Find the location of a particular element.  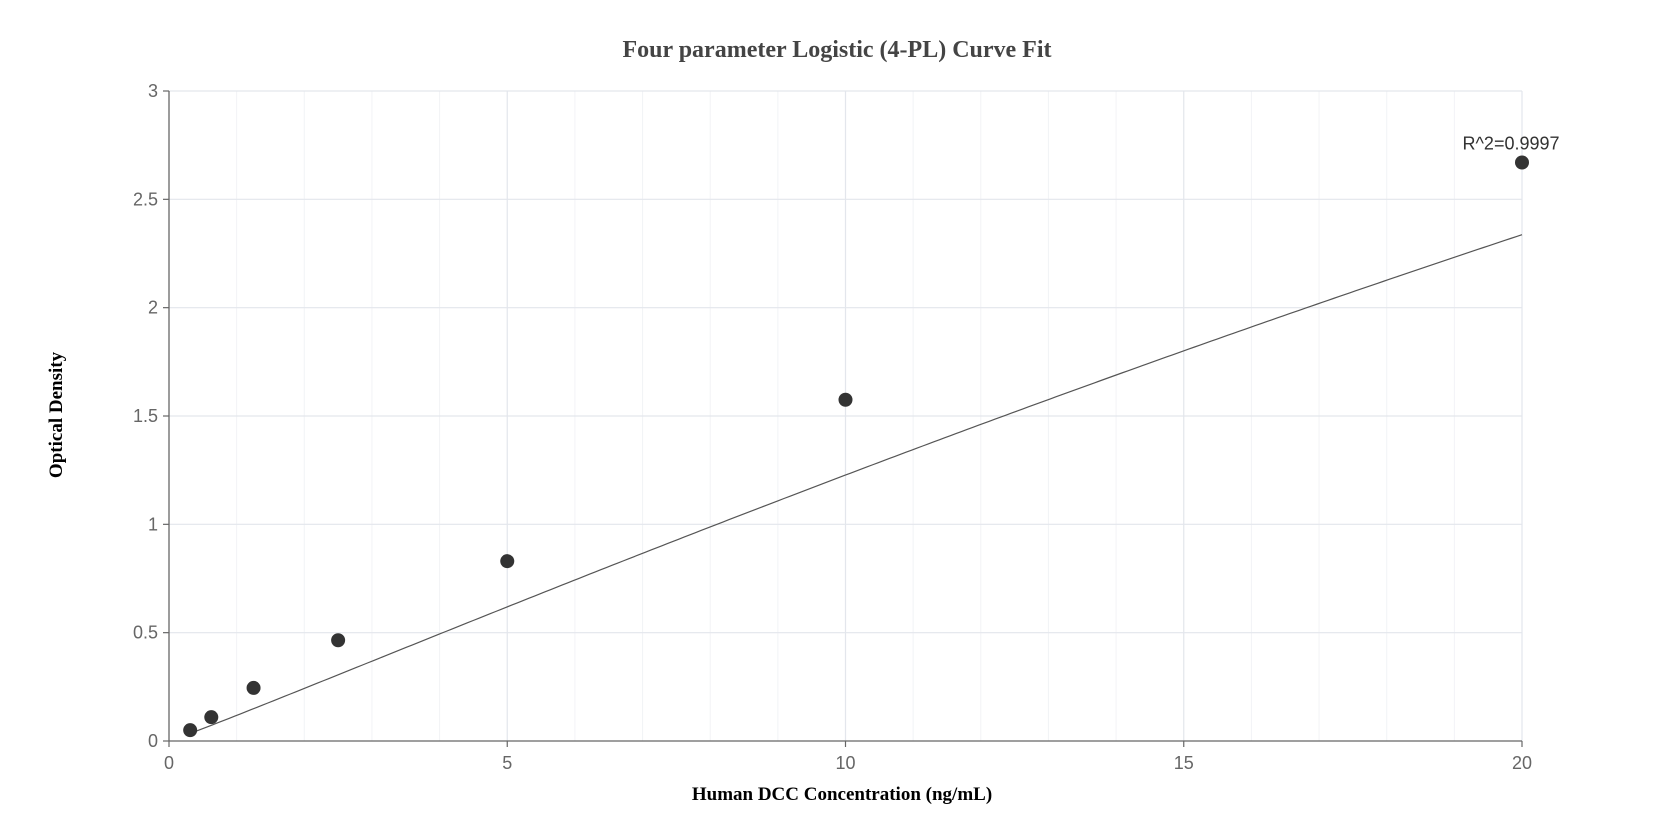

chart-title: Four parameter Logistic (4-PL) Curve Fit is located at coordinates (836, 50).